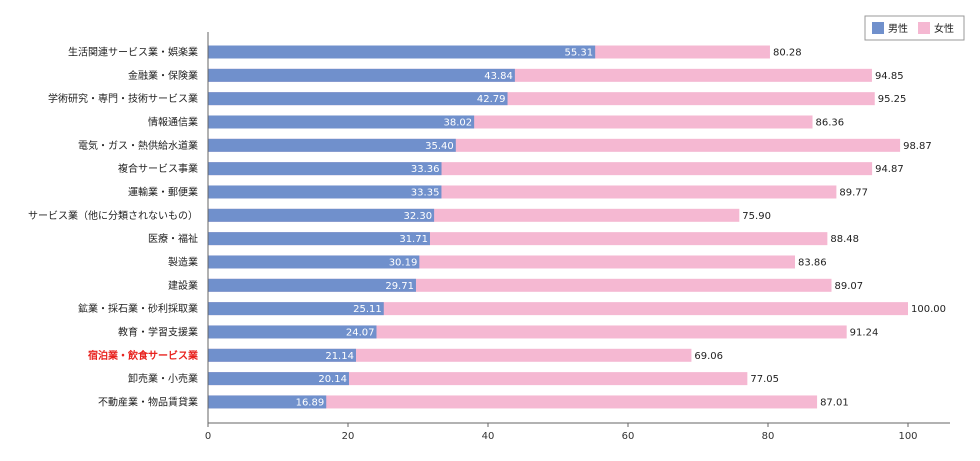 This screenshot has width=980, height=461. I want to click on value-label-female: 86.36, so click(830, 122).